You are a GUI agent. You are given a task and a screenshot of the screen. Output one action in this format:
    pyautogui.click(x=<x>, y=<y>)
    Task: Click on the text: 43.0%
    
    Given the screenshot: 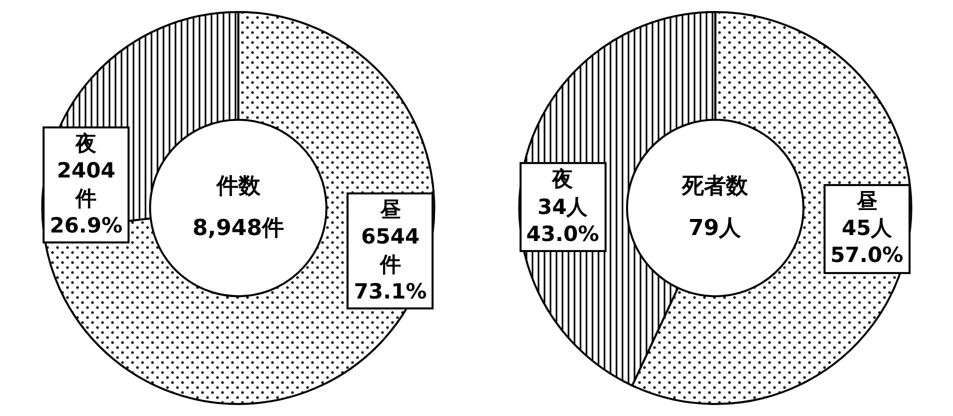 What is the action you would take?
    pyautogui.click(x=563, y=234)
    